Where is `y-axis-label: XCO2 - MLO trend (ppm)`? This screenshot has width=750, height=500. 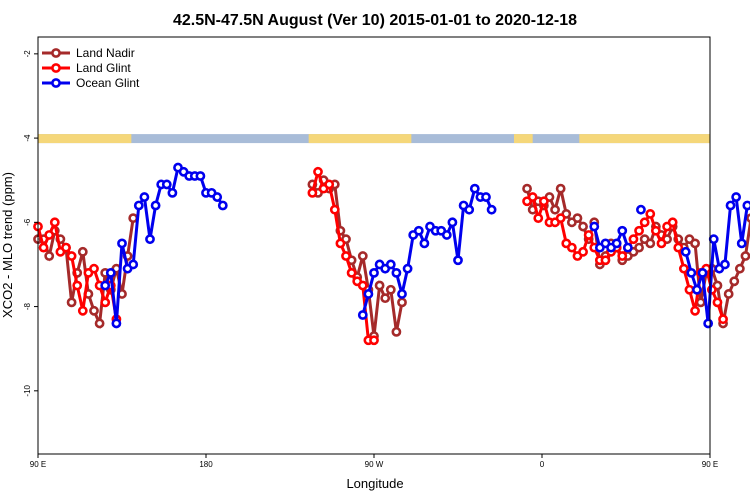 y-axis-label: XCO2 - MLO trend (ppm) is located at coordinates (7, 245).